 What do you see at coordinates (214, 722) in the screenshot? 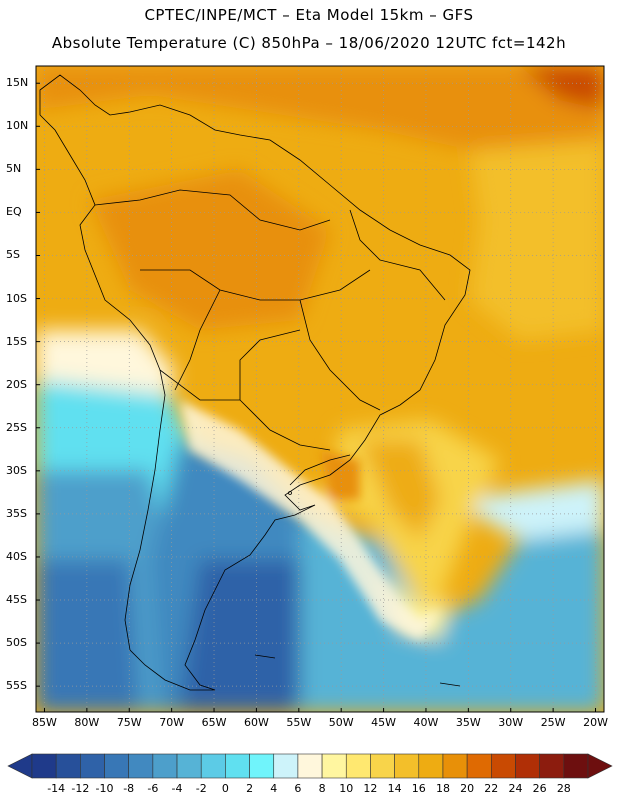
I see `lon-label: 65W` at bounding box center [214, 722].